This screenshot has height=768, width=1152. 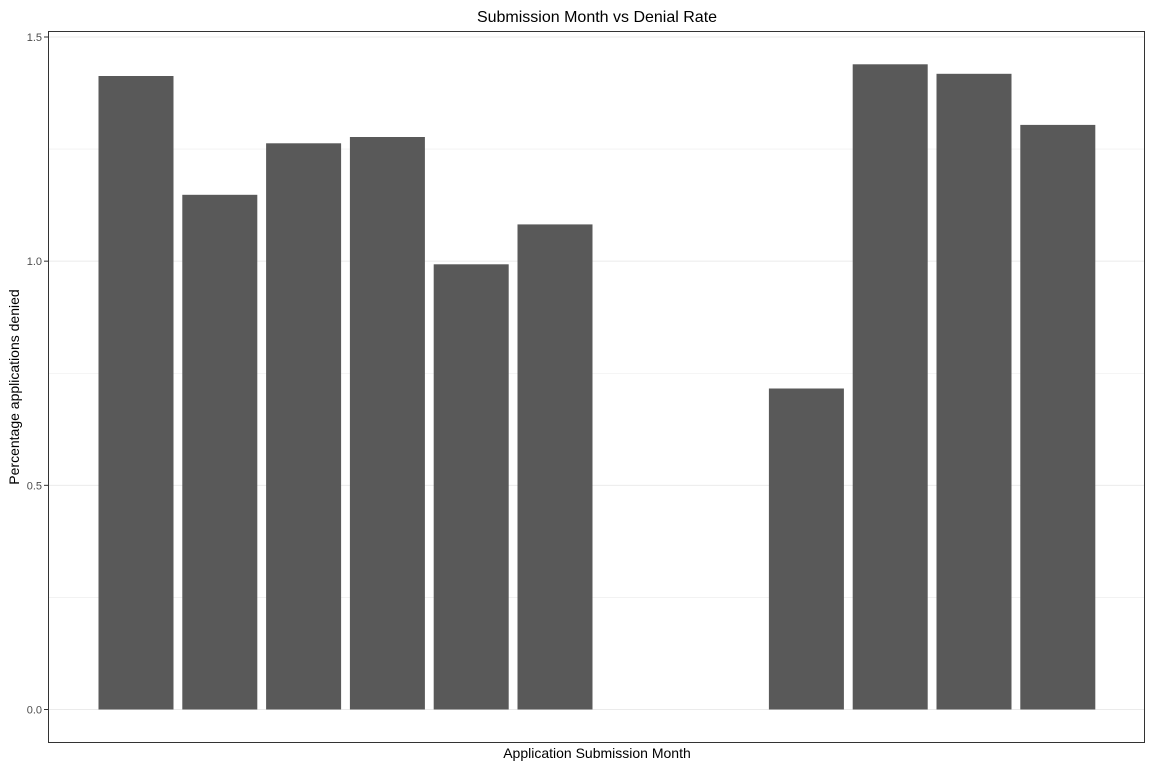 I want to click on y-axis-ticks: 0.0 0.5 1.0 1.5, so click(x=37, y=374).